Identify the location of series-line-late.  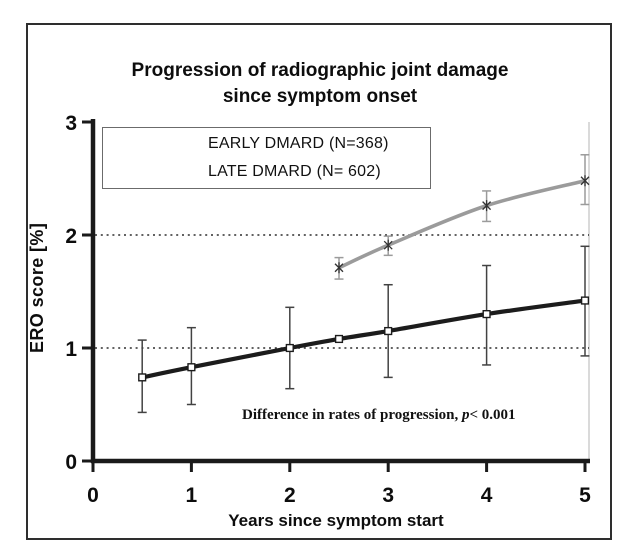
(462, 224).